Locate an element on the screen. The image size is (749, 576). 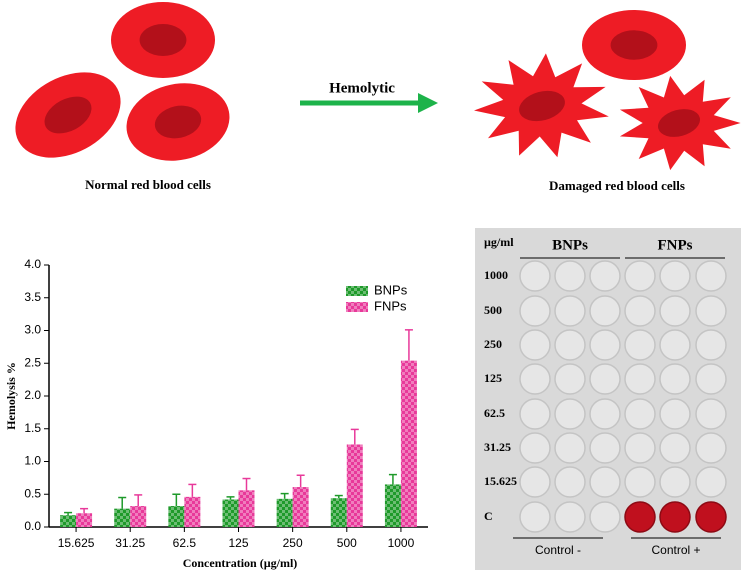
column-label: FNPs is located at coordinates (675, 245).